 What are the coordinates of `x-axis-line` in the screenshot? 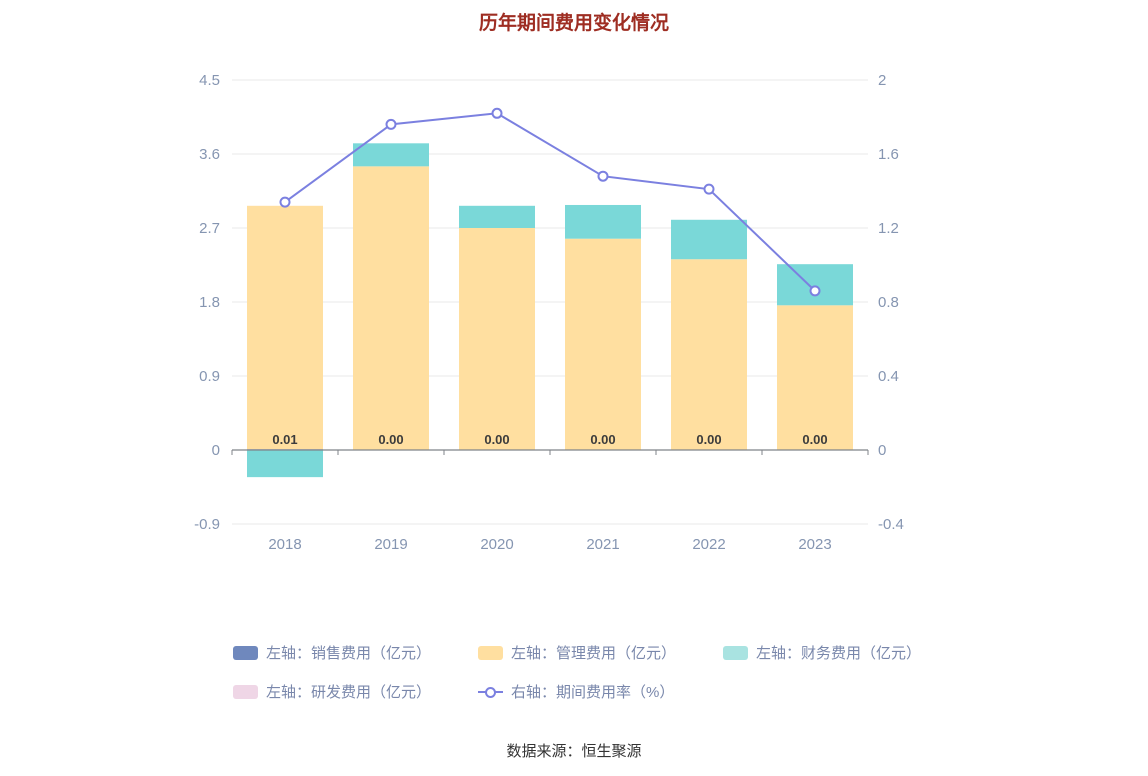 It's located at (550, 452).